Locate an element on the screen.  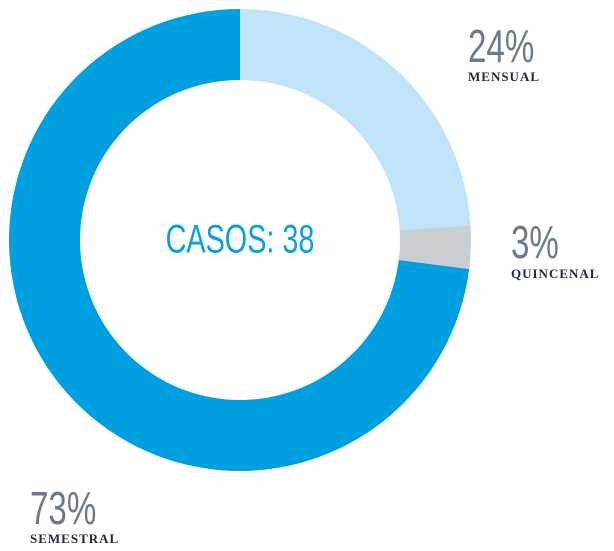
category-label: SEMESTRAL is located at coordinates (74, 538).